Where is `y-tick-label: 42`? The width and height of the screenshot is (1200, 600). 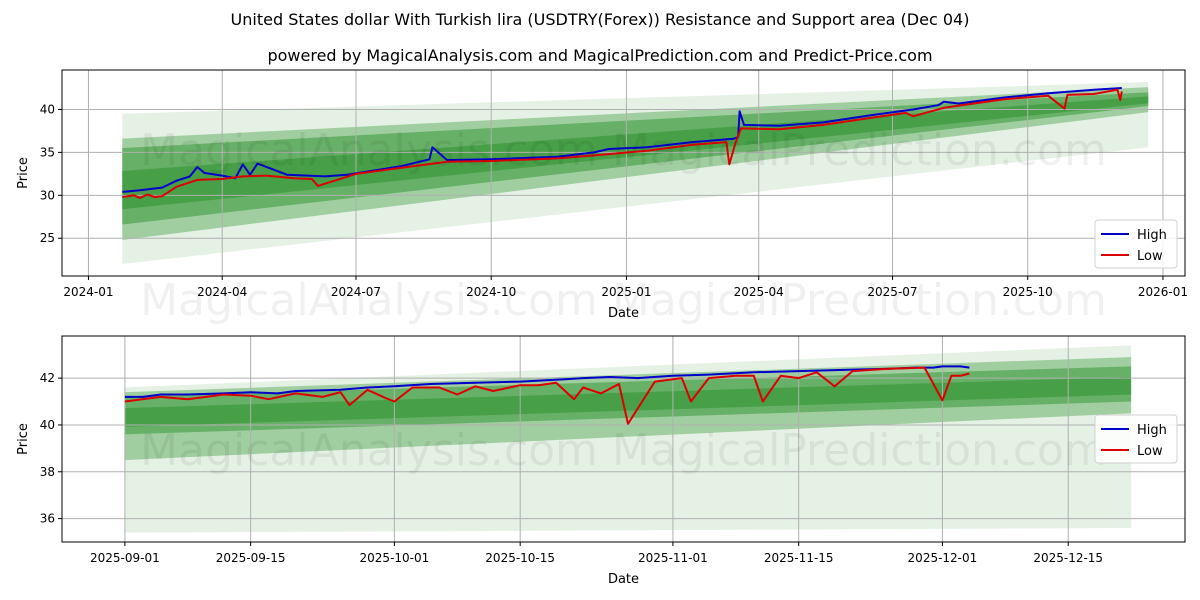 y-tick-label: 42 is located at coordinates (47, 378).